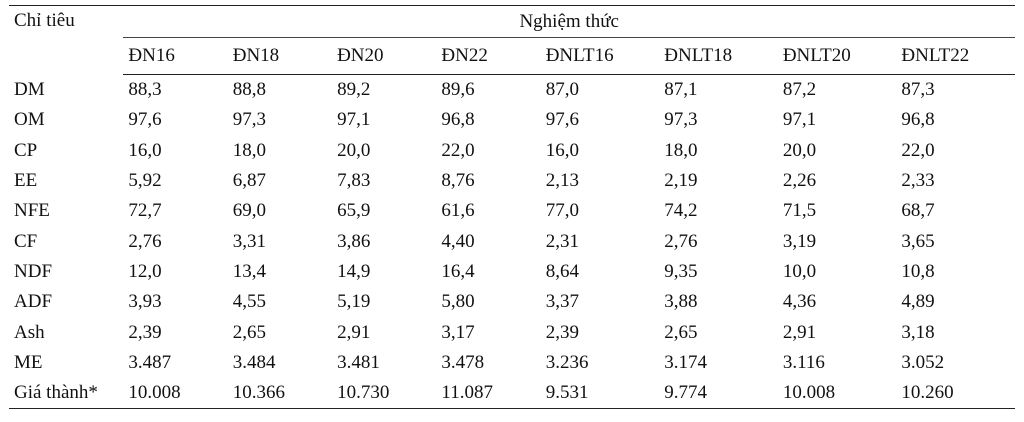 The width and height of the screenshot is (1024, 422). I want to click on table-cell: 72,7, so click(145, 211).